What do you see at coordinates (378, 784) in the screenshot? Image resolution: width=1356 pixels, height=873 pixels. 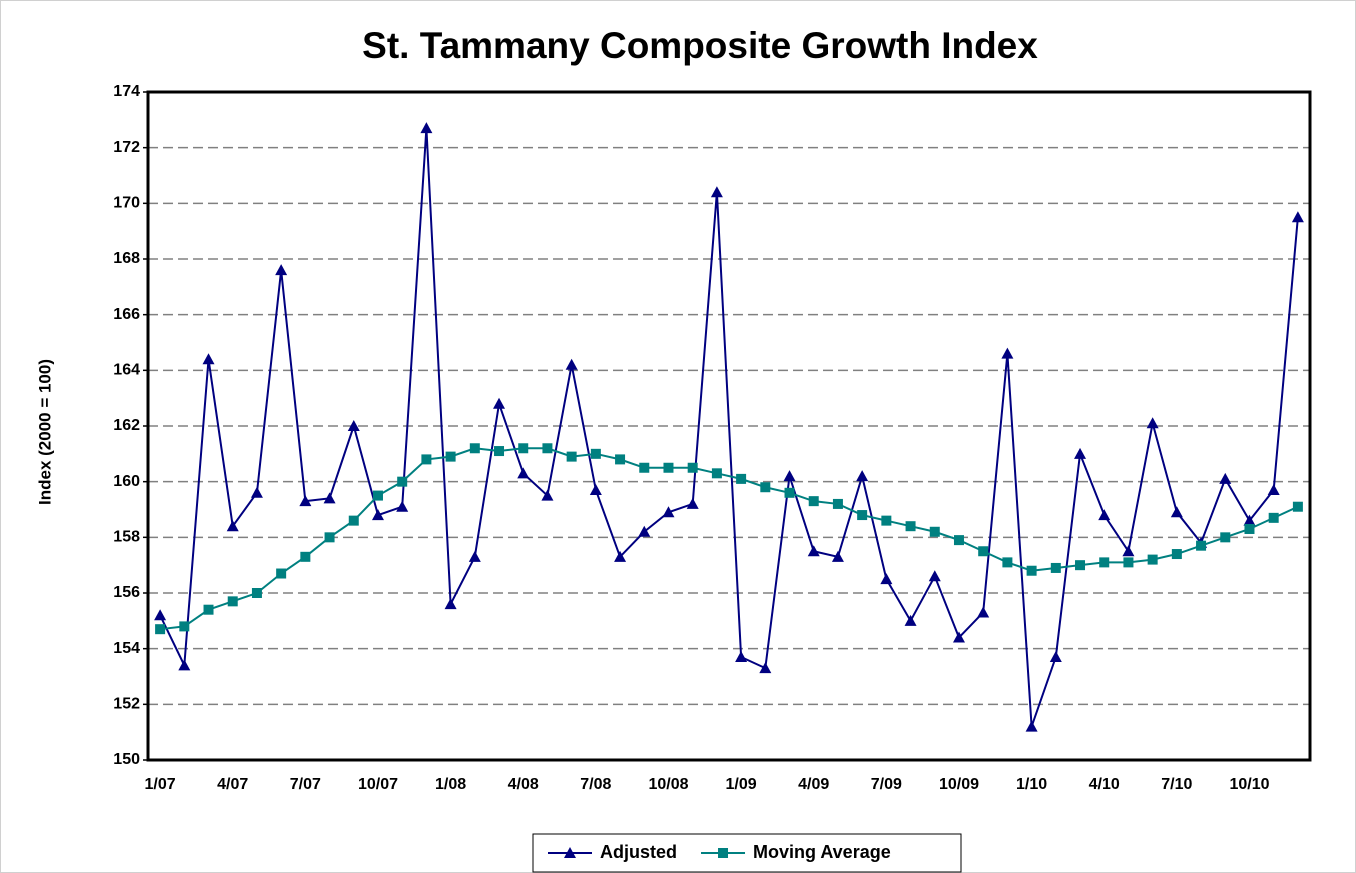 I see `x-tick-label: 10/07` at bounding box center [378, 784].